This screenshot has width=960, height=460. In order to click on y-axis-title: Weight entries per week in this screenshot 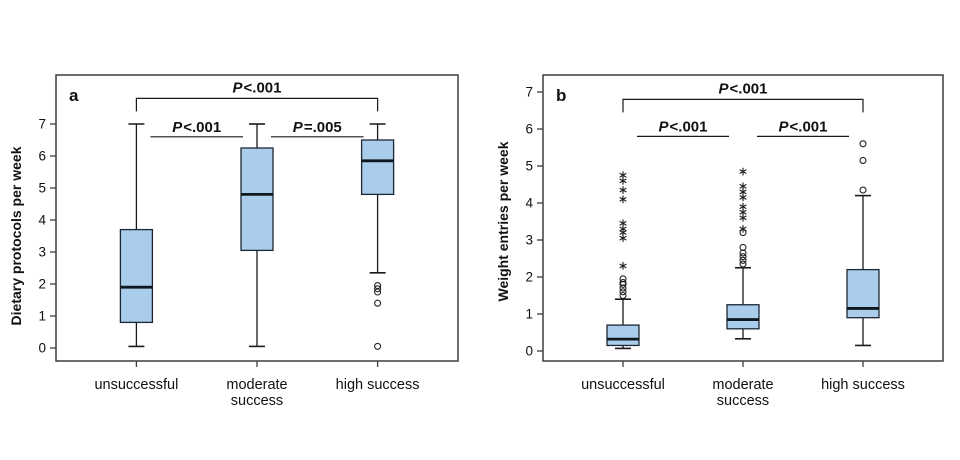, I will do `click(503, 221)`.